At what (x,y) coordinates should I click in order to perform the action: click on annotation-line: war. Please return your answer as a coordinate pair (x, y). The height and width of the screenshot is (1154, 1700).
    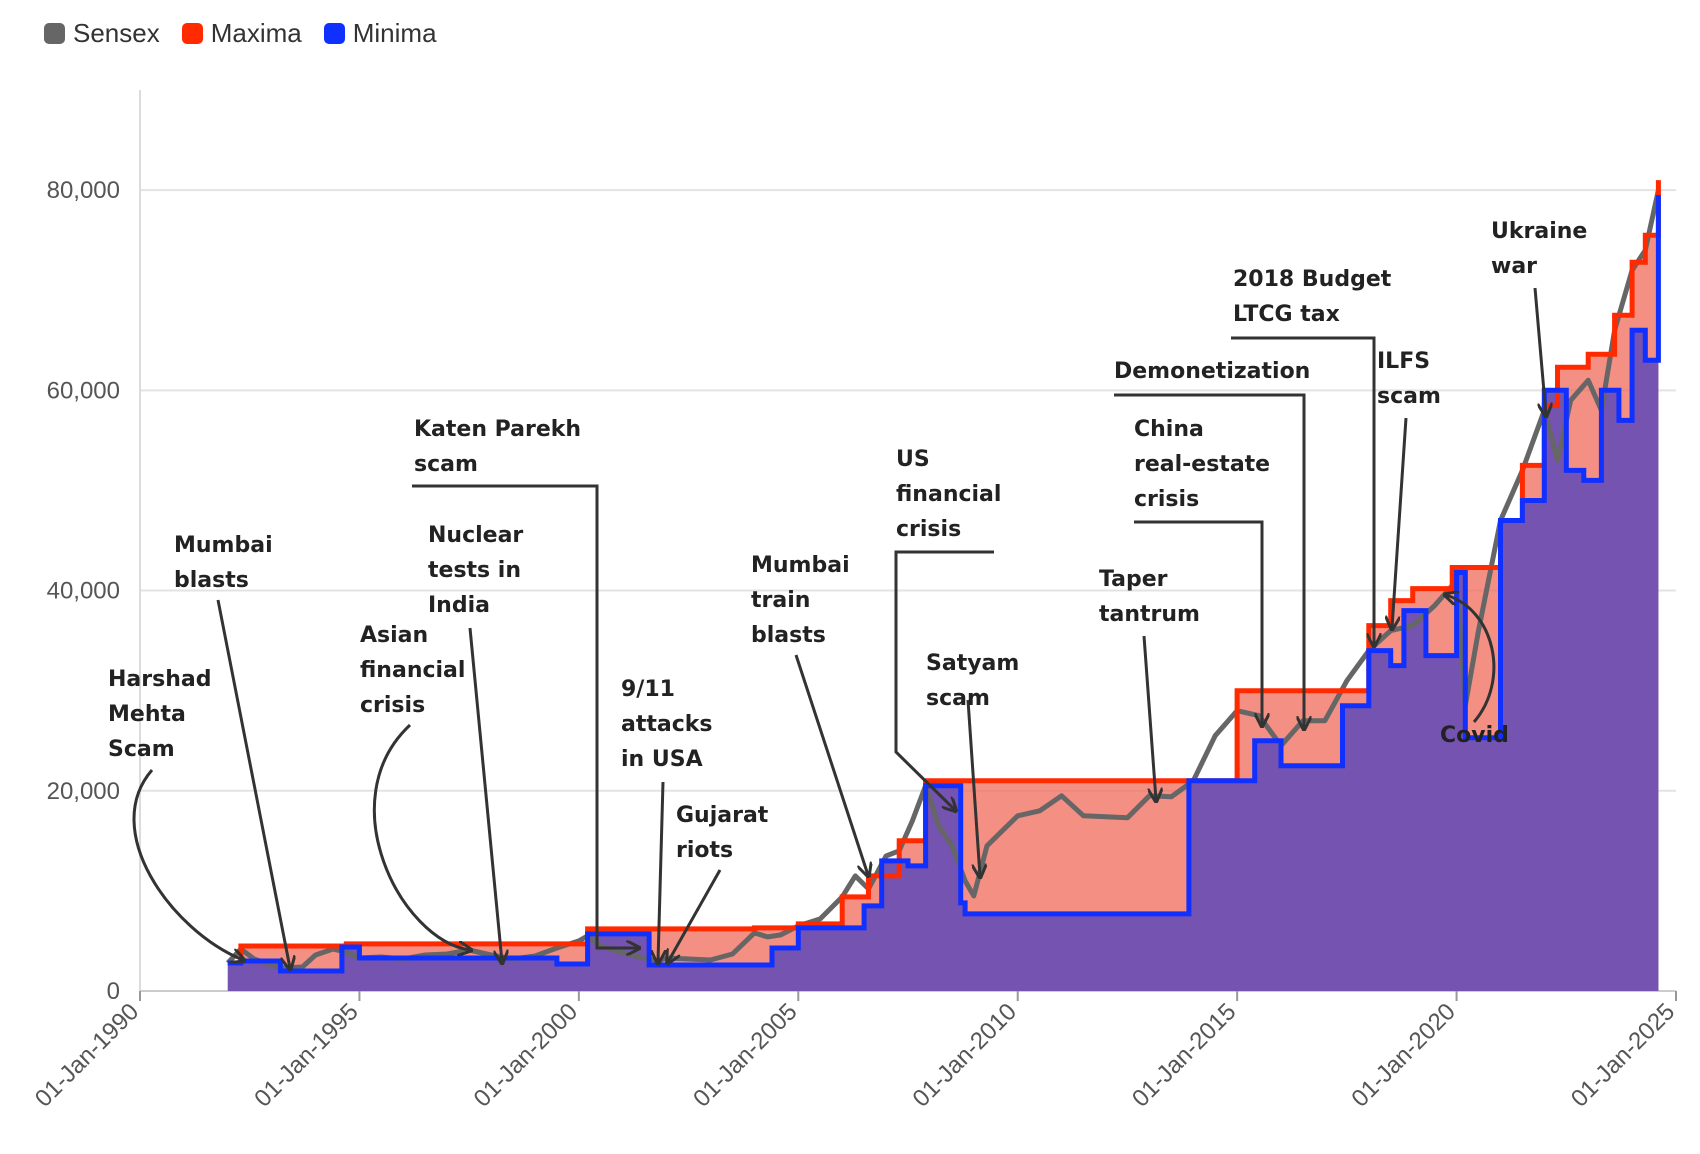
    Looking at the image, I should click on (1514, 266).